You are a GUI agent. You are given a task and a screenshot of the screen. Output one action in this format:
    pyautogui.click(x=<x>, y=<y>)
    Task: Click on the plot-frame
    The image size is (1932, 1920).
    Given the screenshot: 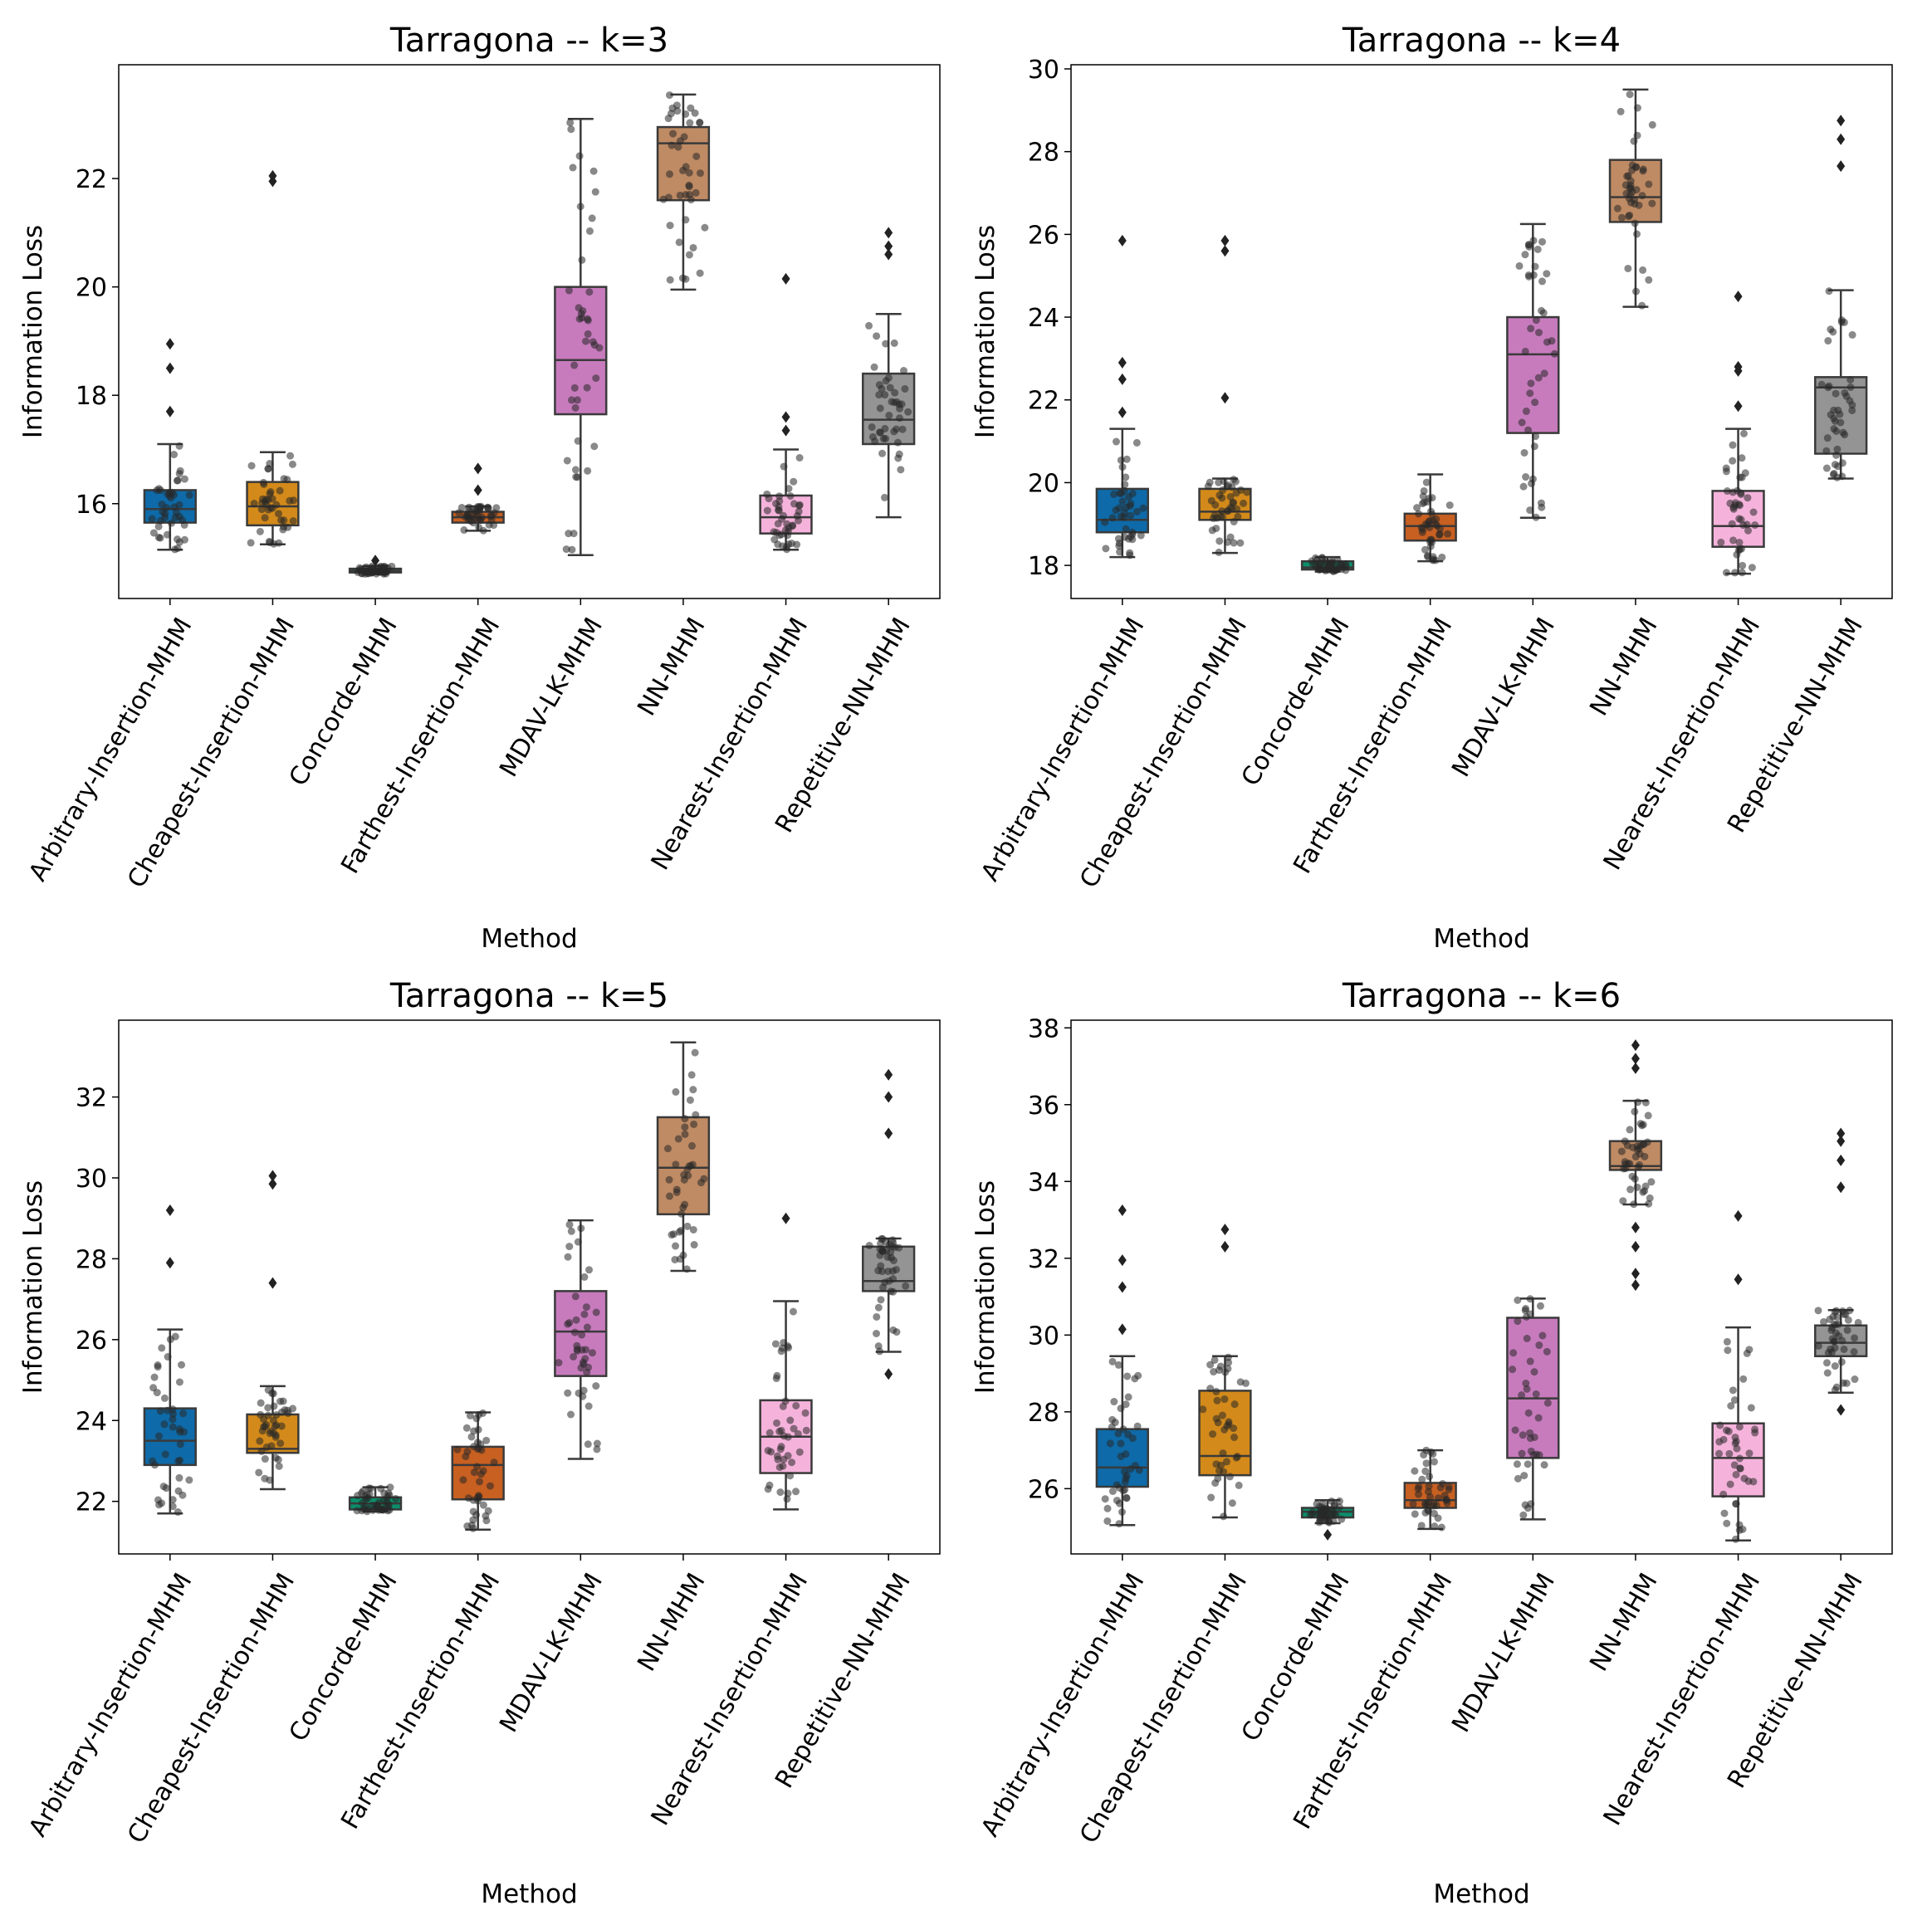 What is the action you would take?
    pyautogui.click(x=529, y=331)
    